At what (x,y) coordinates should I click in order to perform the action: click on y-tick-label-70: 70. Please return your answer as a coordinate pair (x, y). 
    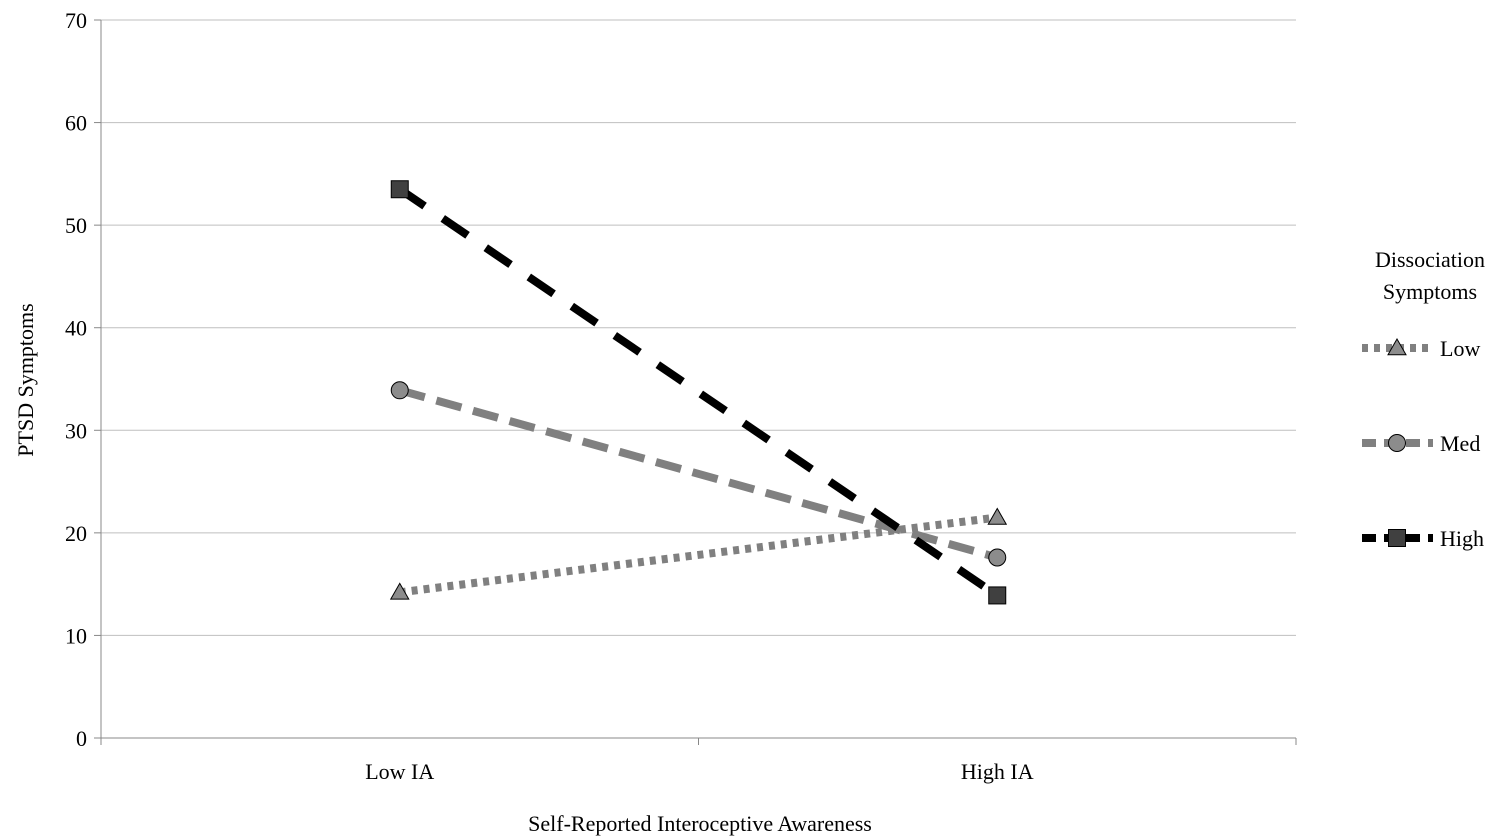
    Looking at the image, I should click on (76, 20).